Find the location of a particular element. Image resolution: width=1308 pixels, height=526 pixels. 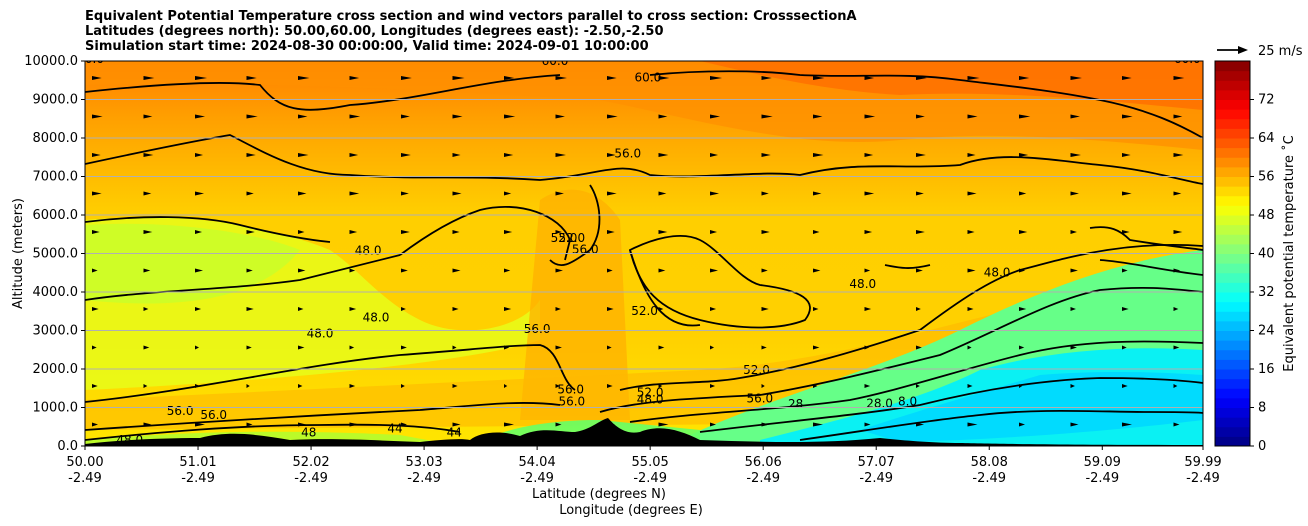

contour-label: 52.0 is located at coordinates (571, 238).